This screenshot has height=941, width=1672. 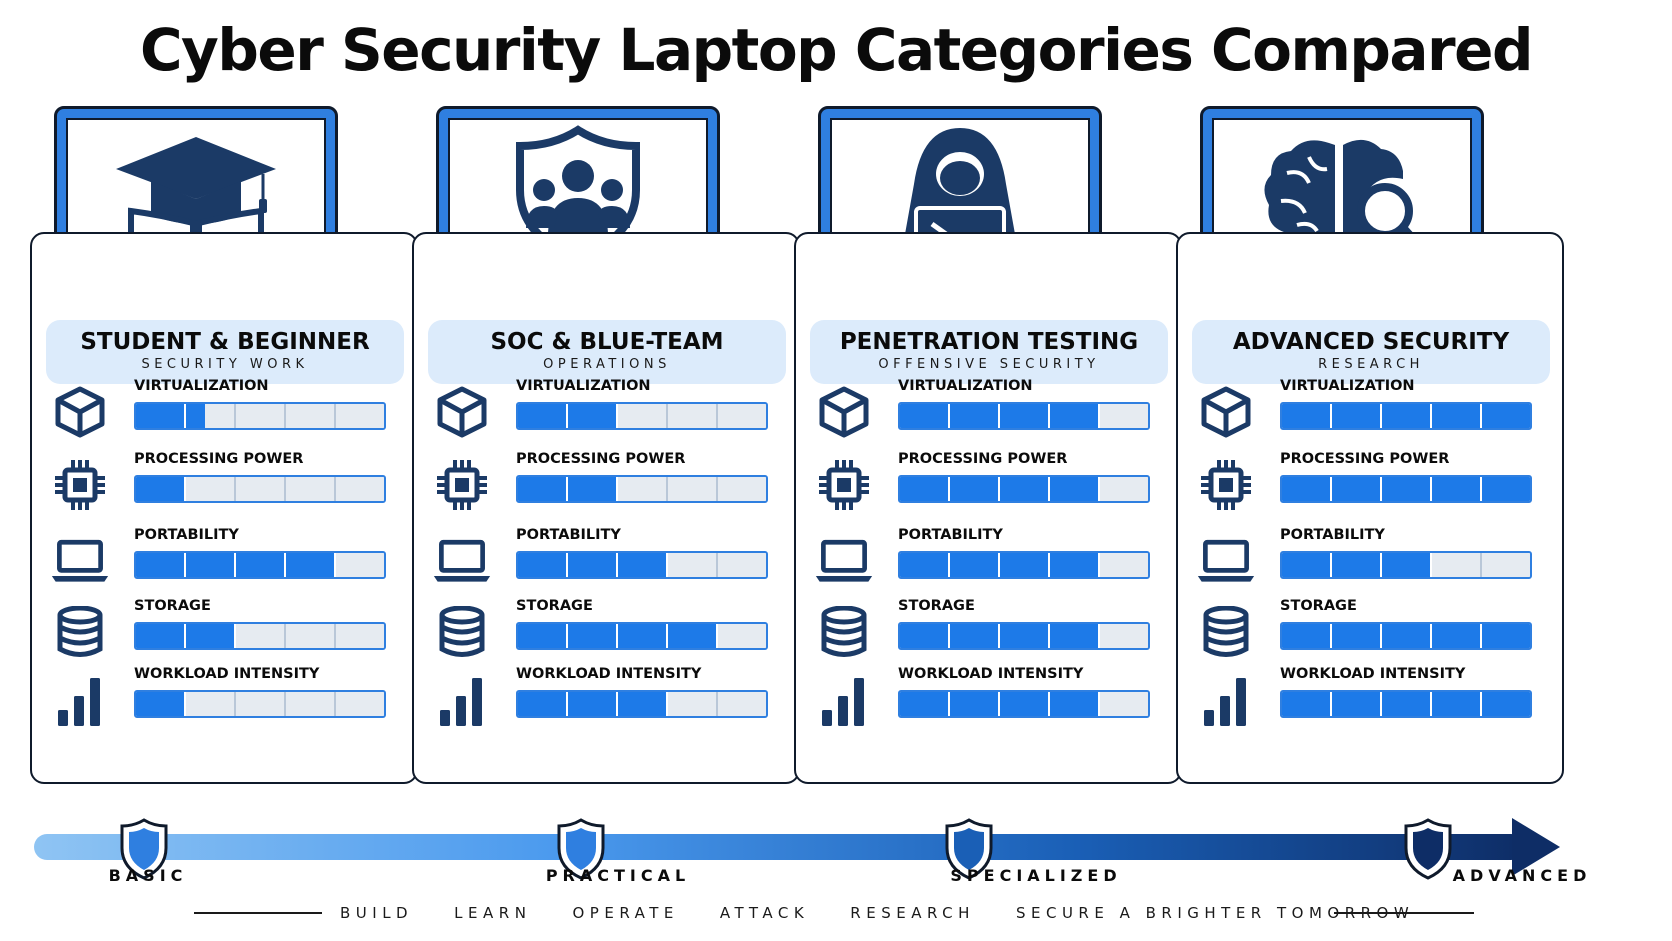 What do you see at coordinates (989, 342) in the screenshot?
I see `card-title: PENETRATION TESTING` at bounding box center [989, 342].